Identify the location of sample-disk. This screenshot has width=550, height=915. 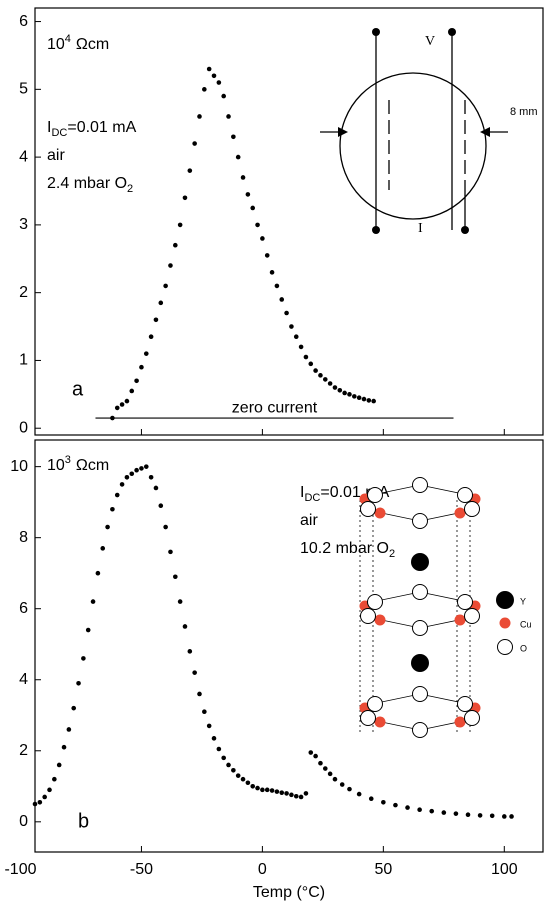
(413, 146).